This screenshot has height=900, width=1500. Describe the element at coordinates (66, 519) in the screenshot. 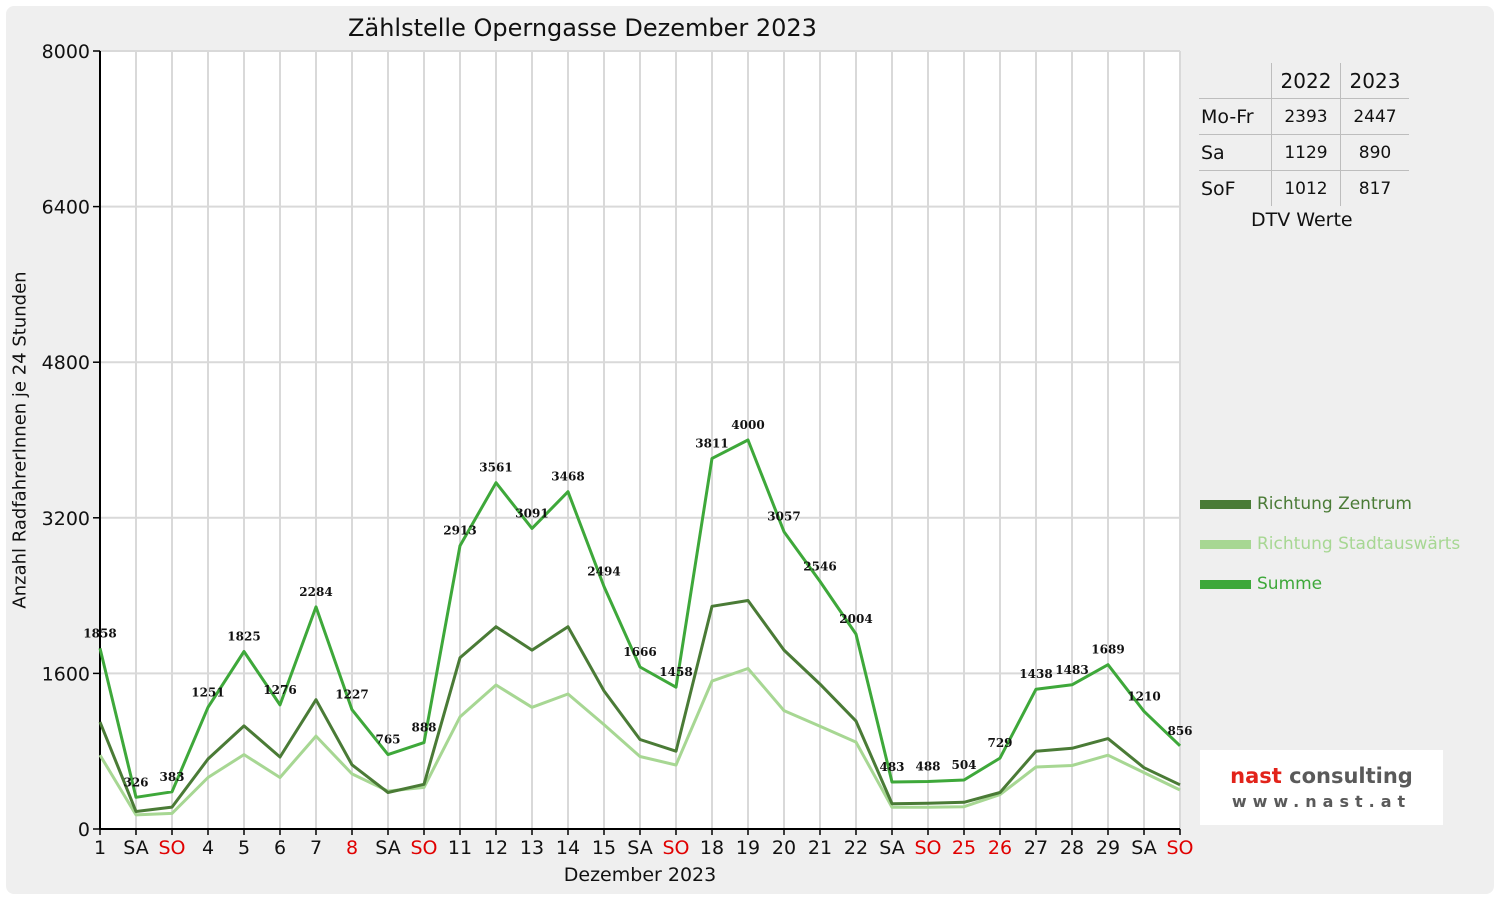

I see `y-tick-label: 3200` at that location.